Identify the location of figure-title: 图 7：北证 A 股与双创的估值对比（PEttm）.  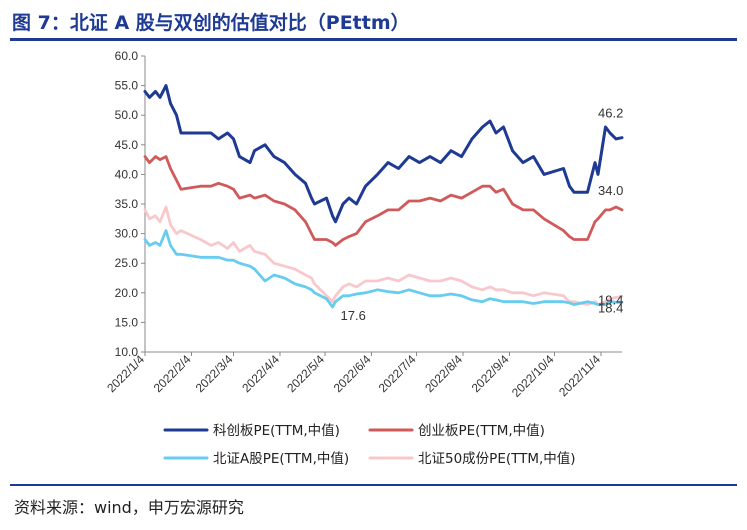
(211, 23).